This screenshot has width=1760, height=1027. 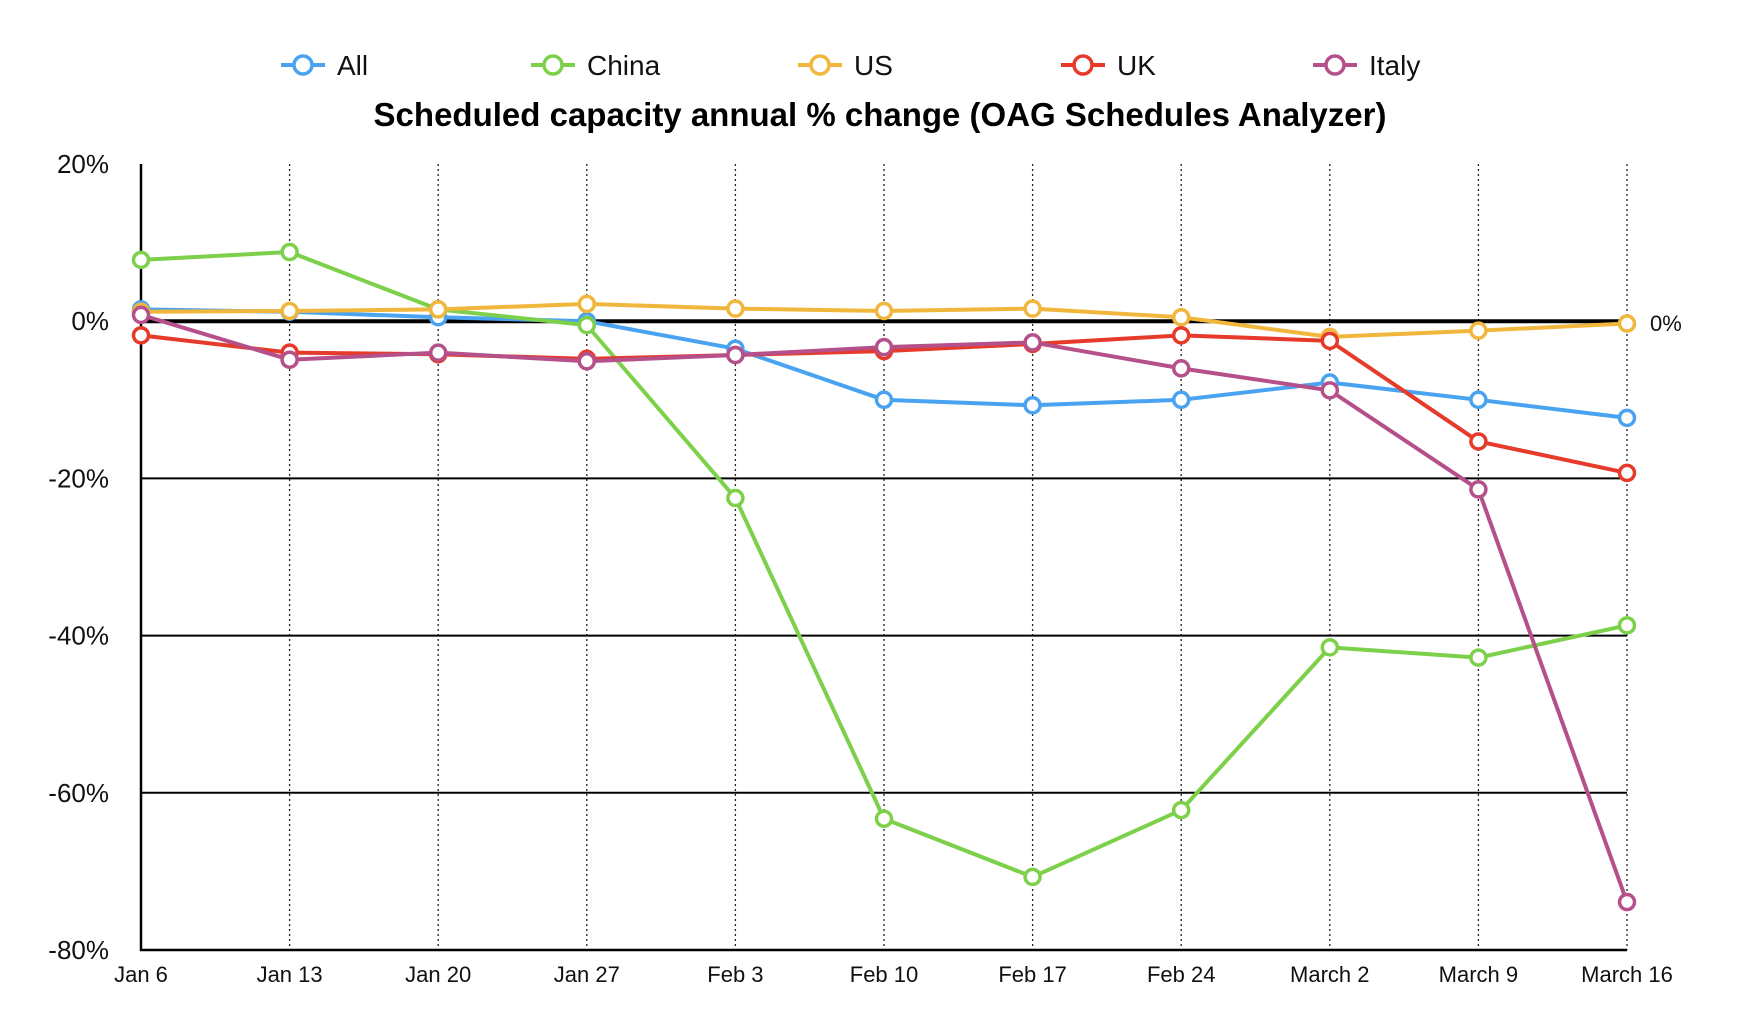 What do you see at coordinates (290, 974) in the screenshot?
I see `x-tick-label: Jan 13` at bounding box center [290, 974].